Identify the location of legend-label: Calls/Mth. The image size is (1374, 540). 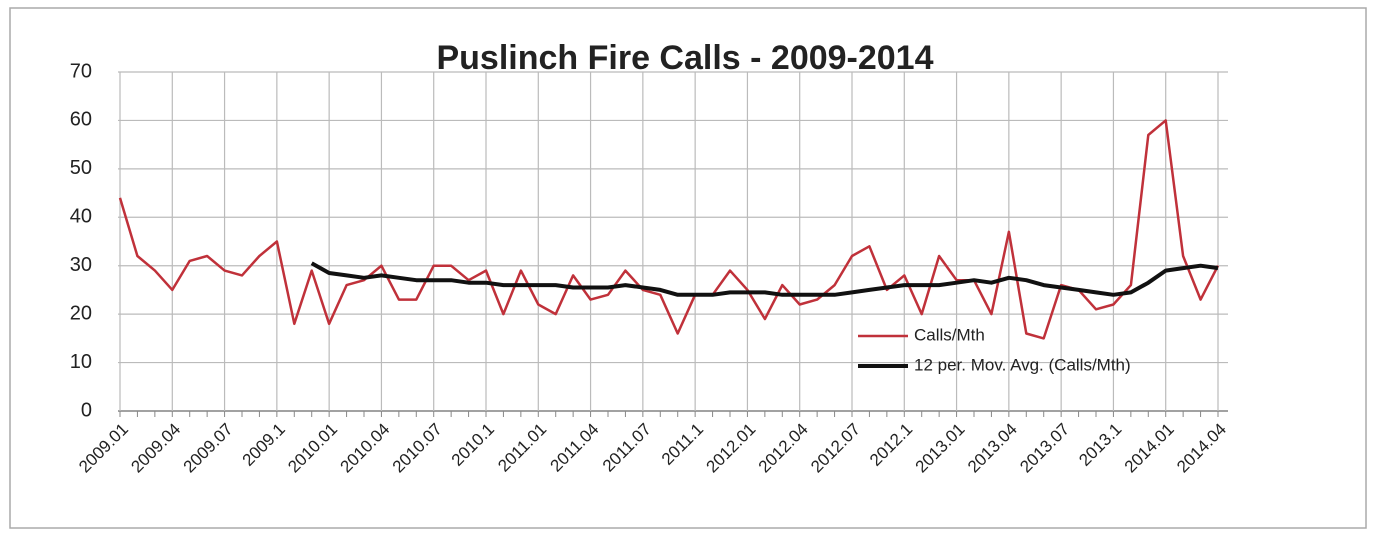
(949, 334).